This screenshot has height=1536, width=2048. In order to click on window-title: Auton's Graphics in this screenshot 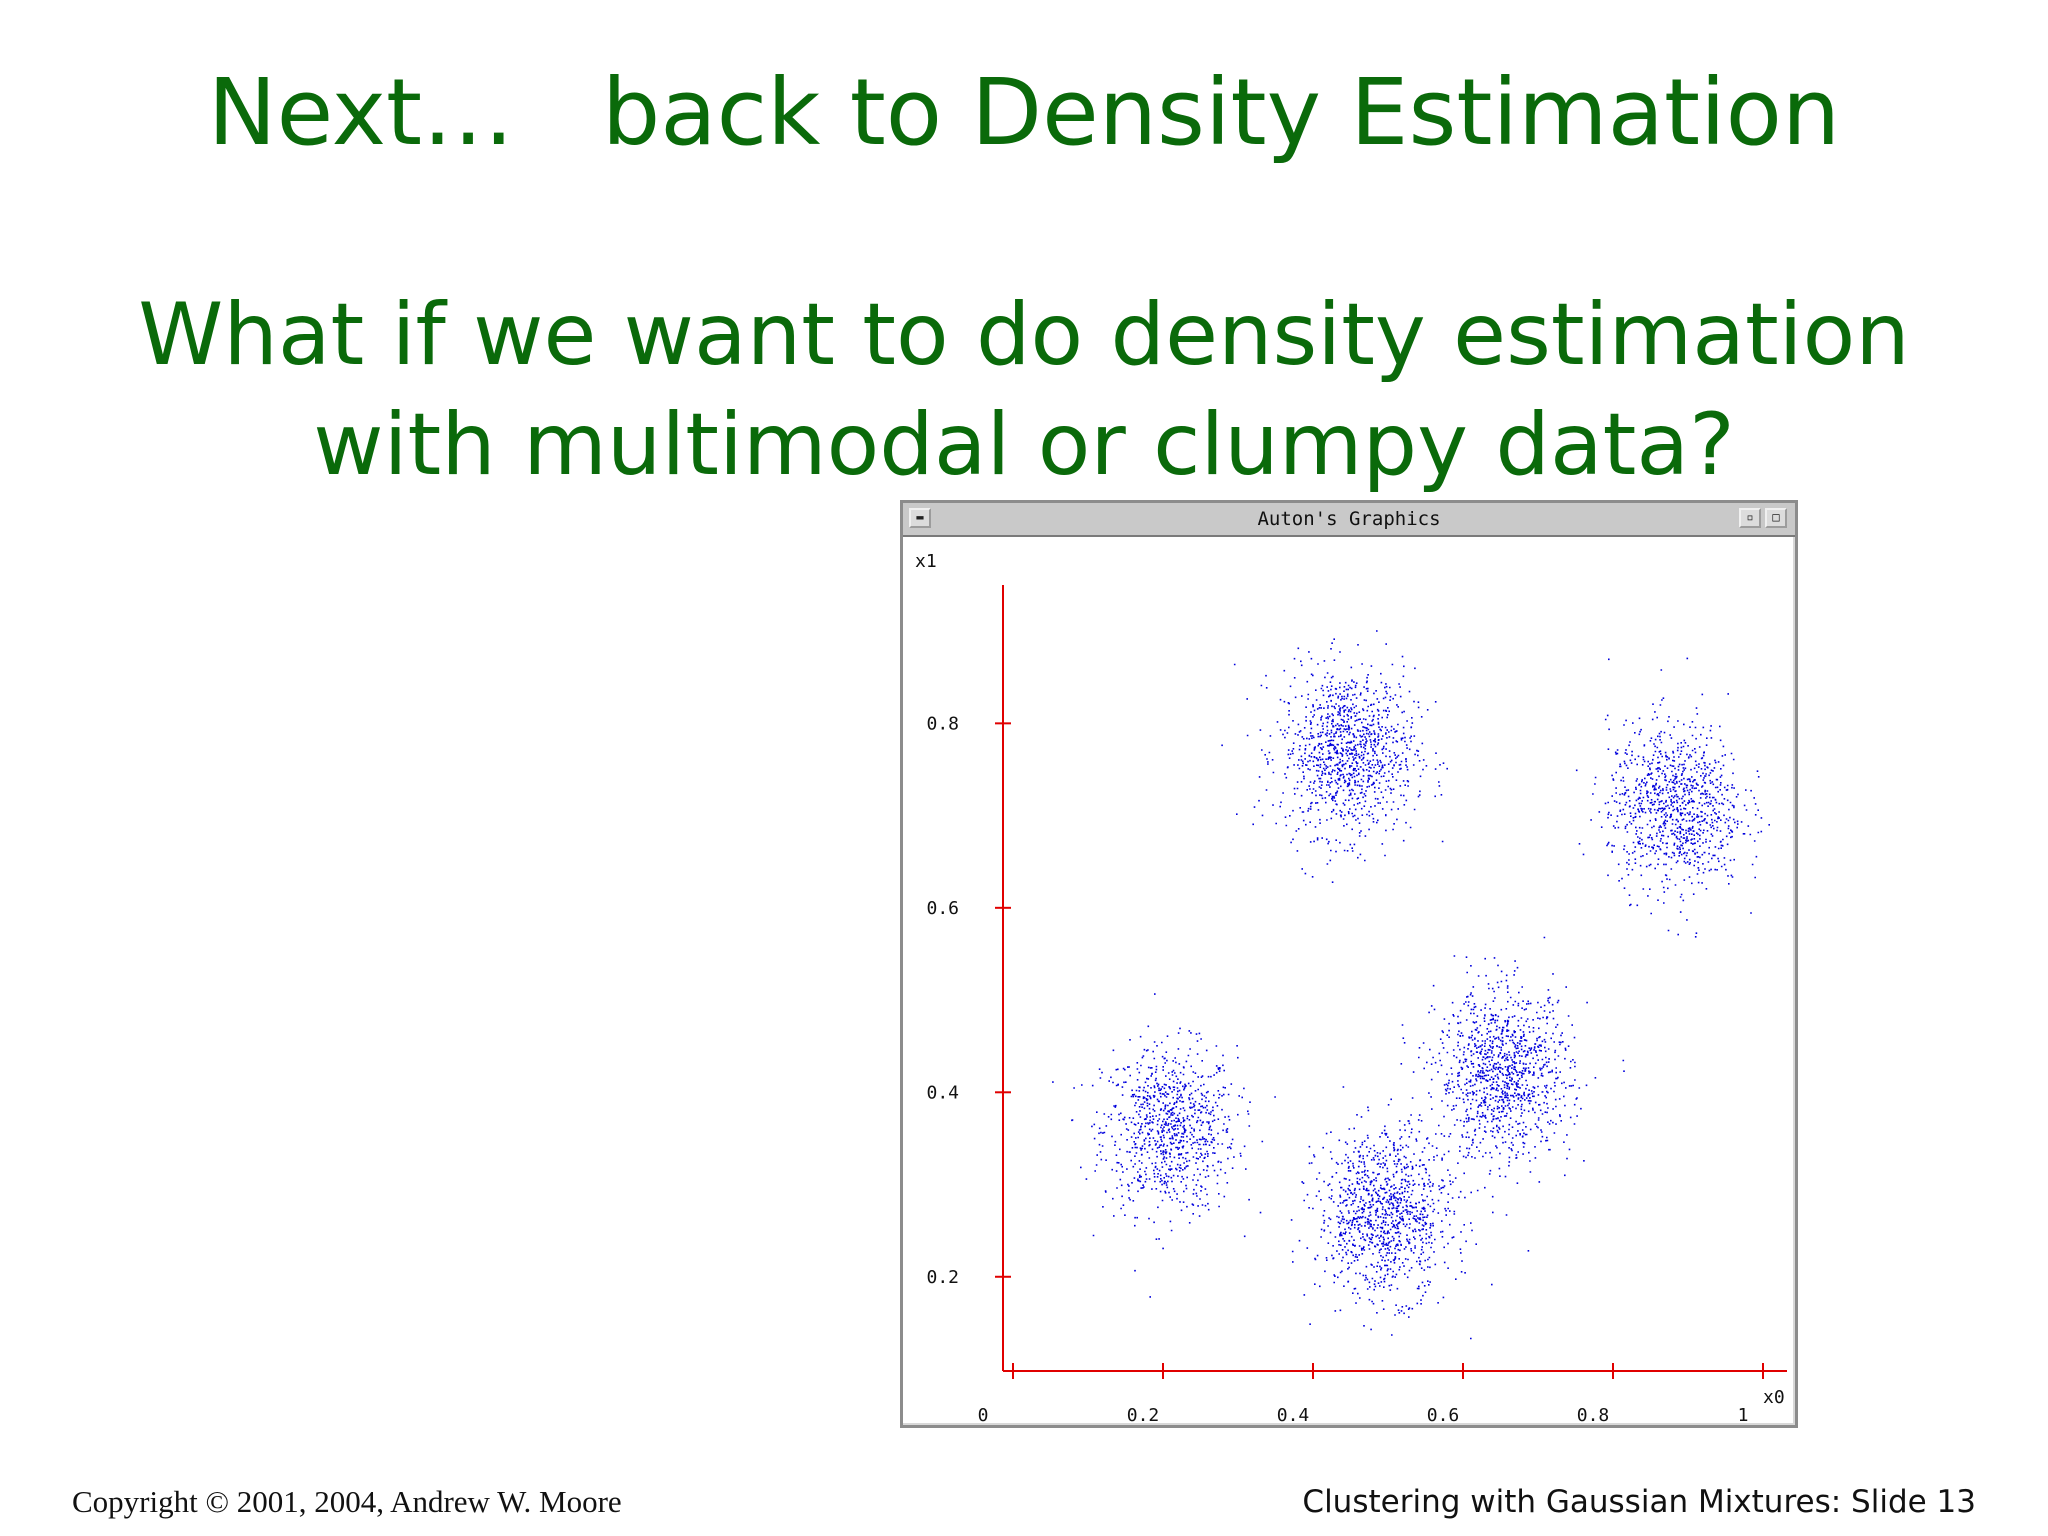, I will do `click(1349, 519)`.